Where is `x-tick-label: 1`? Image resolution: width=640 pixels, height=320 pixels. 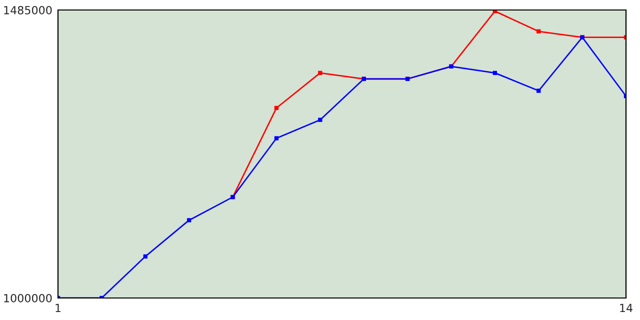
x-tick-label: 1 is located at coordinates (58, 308).